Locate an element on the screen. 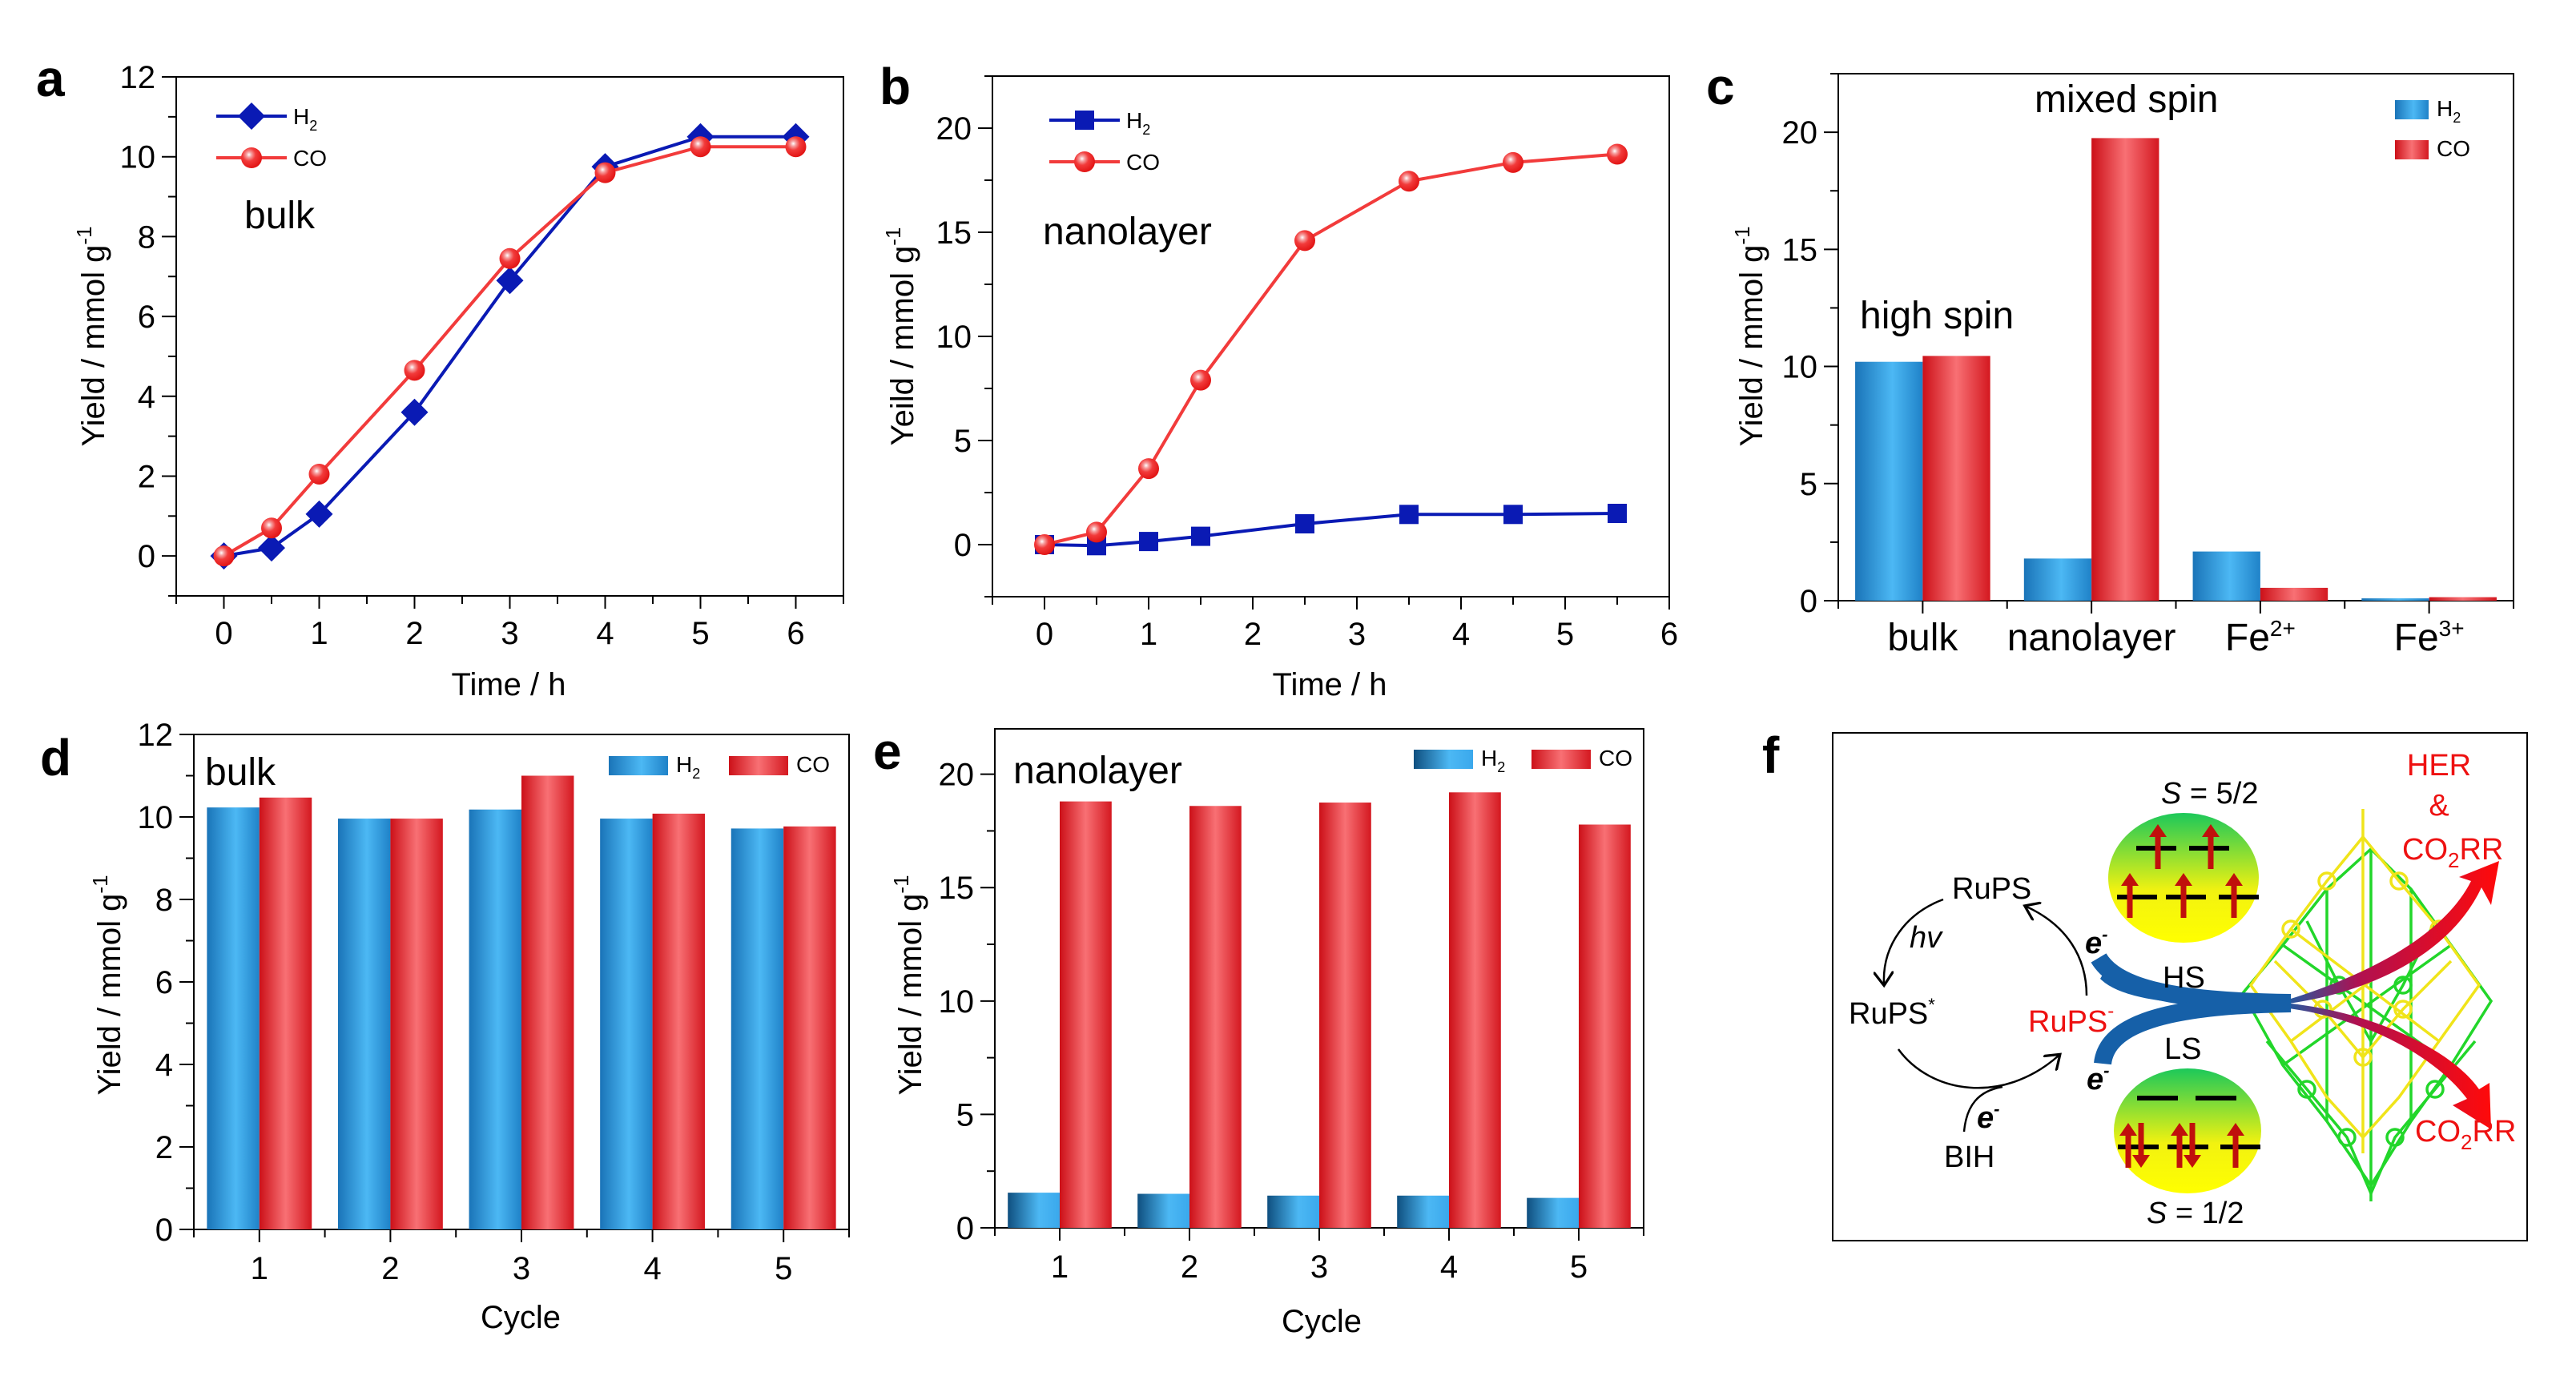 Image resolution: width=2576 pixels, height=1380 pixels. y-ticks-a: 0 2 4 6 8 10 12 is located at coordinates (148, 328).